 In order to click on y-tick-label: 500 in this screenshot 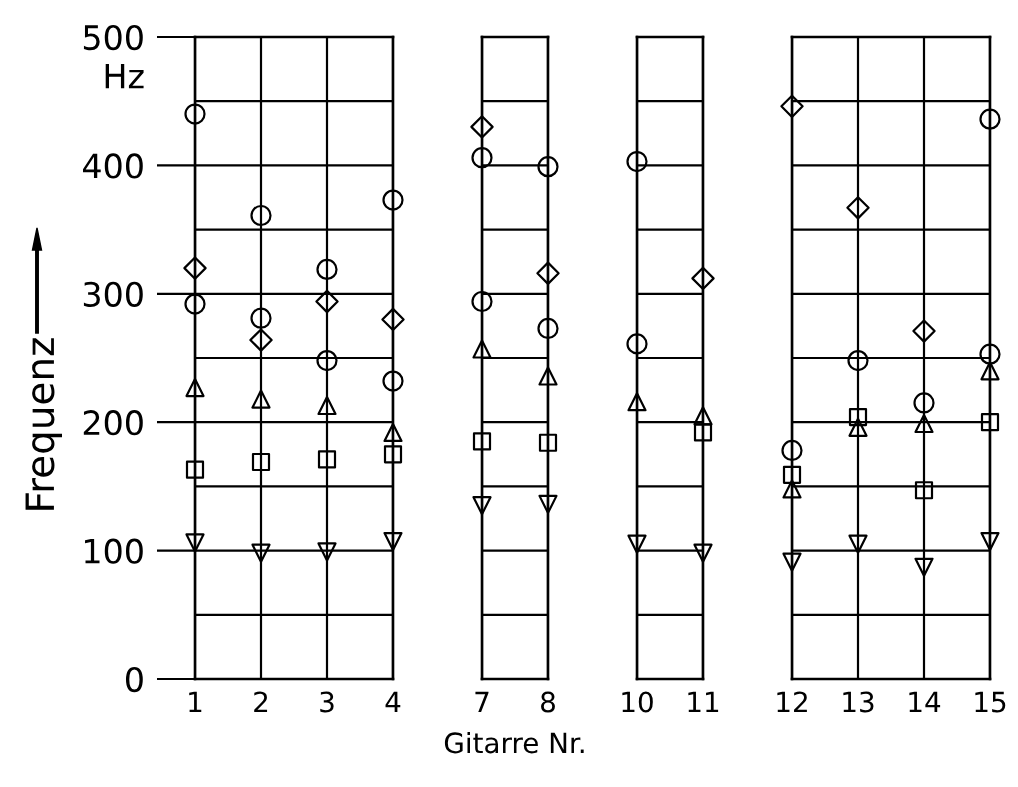, I will do `click(113, 37)`.